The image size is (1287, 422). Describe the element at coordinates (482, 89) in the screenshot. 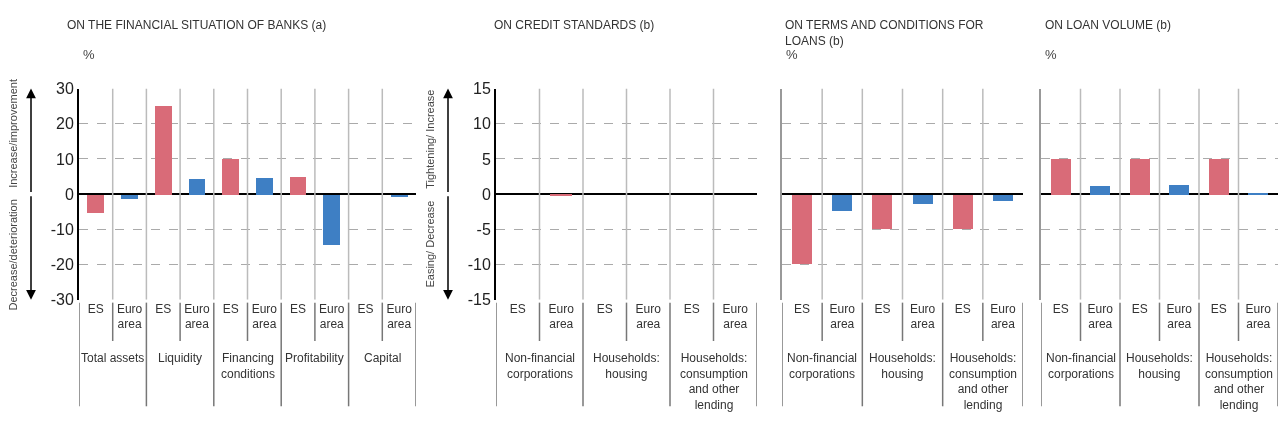

I see `y-tick-label: 15` at that location.